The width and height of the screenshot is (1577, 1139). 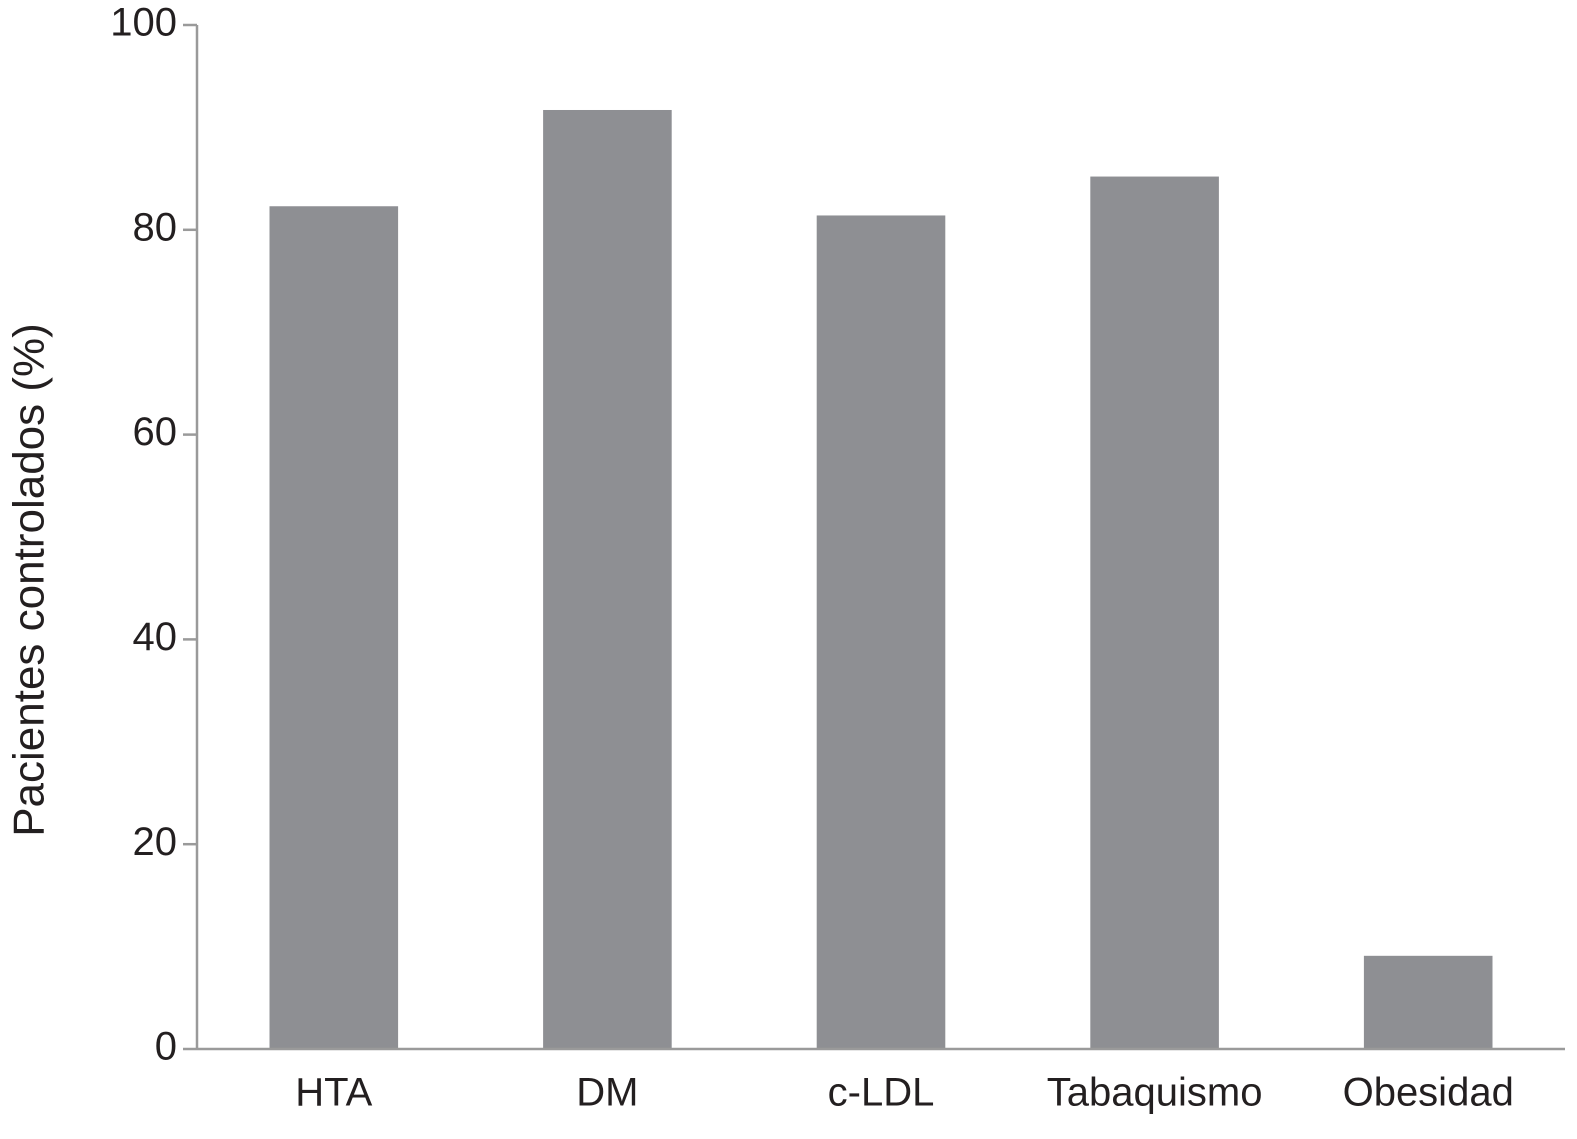 I want to click on y-axis-title: Pacientes controlados (%), so click(x=29, y=580).